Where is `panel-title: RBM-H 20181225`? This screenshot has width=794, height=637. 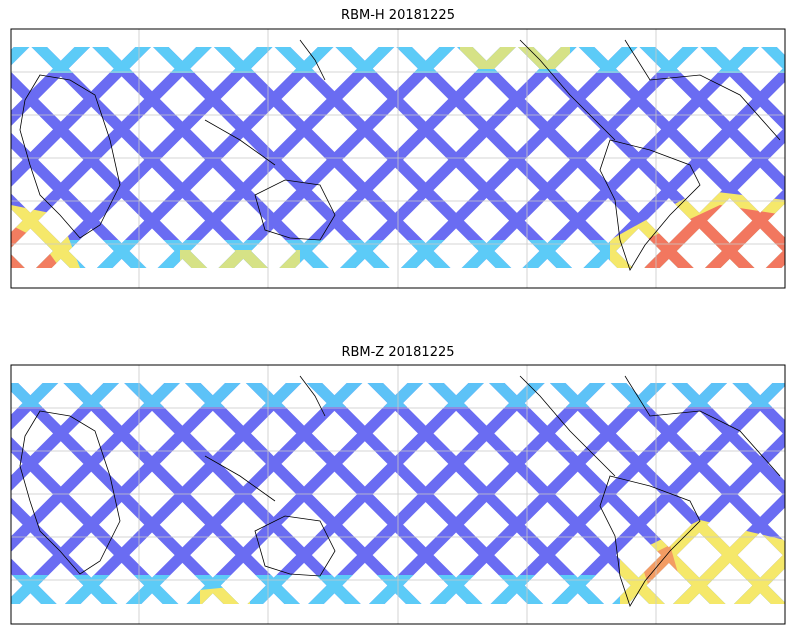 panel-title: RBM-H 20181225 is located at coordinates (398, 15).